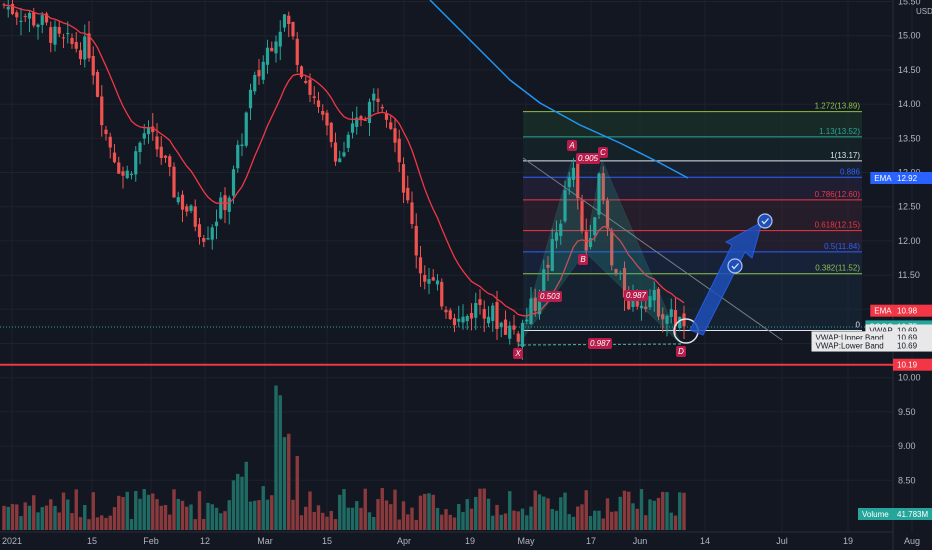 The image size is (932, 550). I want to click on pattern-point-badge, so click(603, 152).